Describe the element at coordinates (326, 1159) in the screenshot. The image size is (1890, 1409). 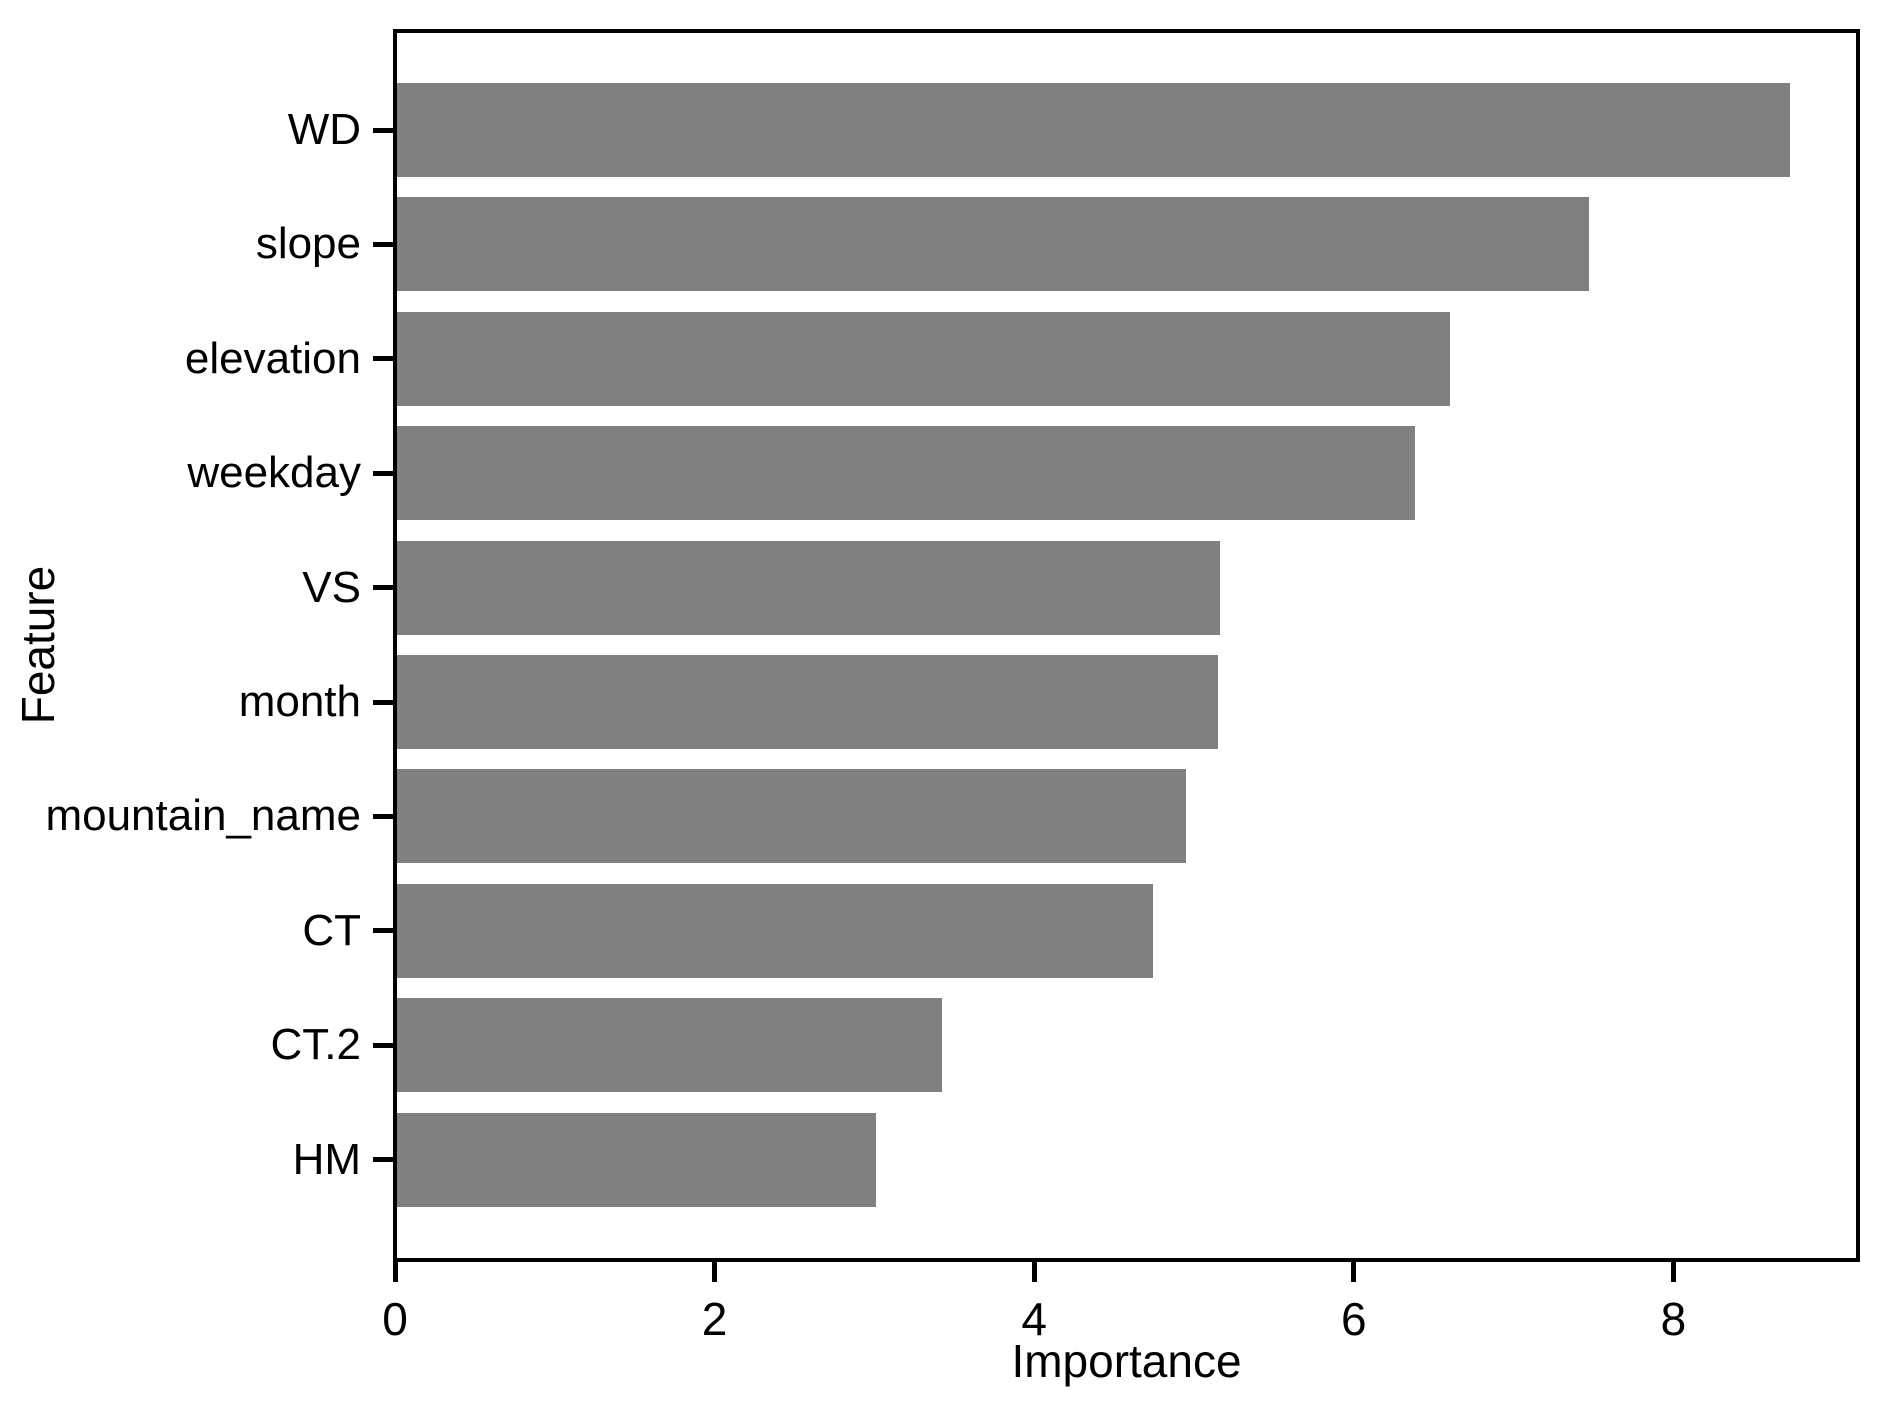
I see `y-tick-label-HM: HM` at that location.